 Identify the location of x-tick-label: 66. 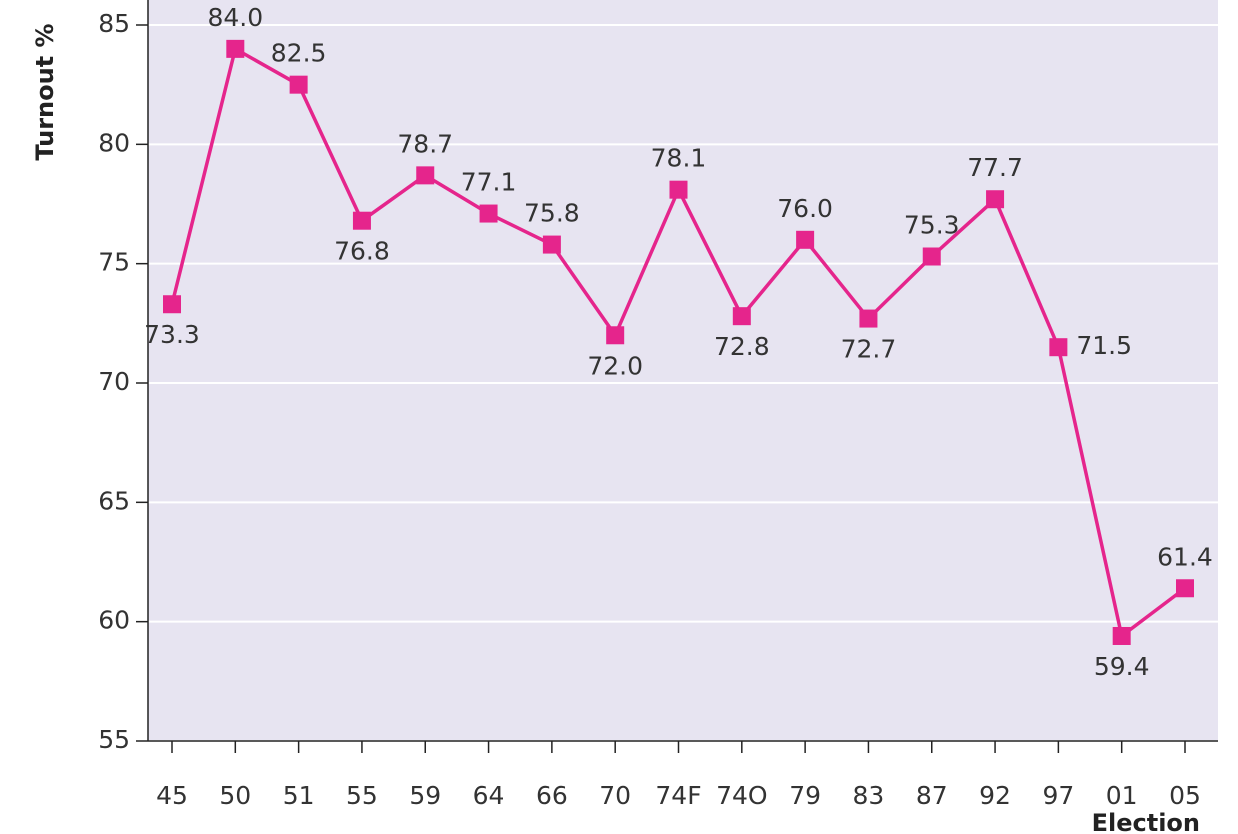
(552, 795).